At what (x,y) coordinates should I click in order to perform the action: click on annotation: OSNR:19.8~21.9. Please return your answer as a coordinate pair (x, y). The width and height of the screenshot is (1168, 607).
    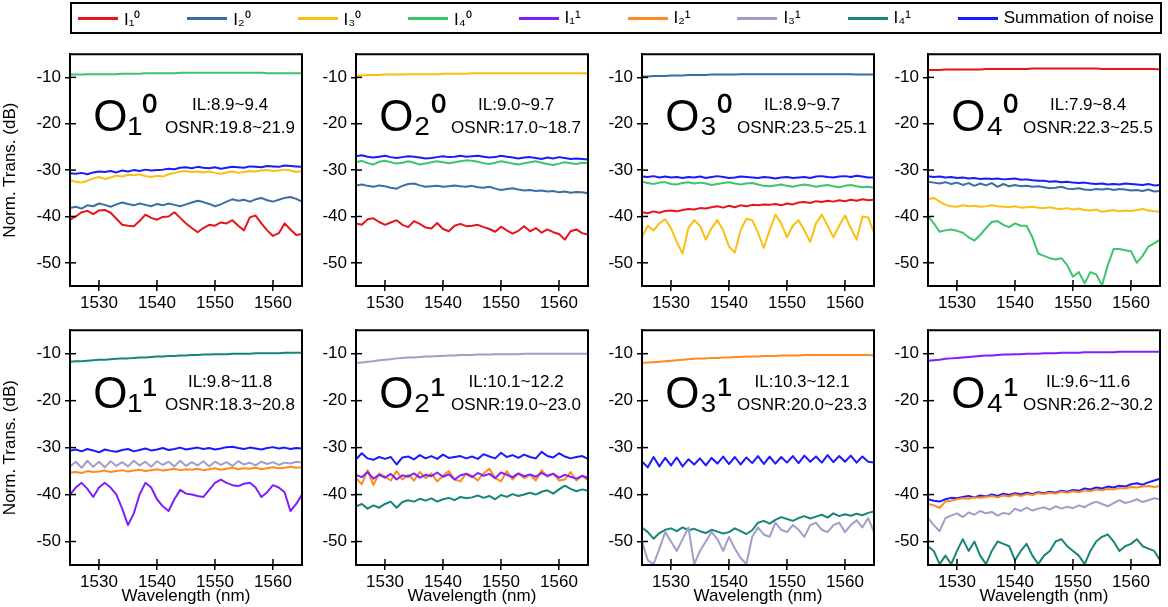
    Looking at the image, I should click on (230, 128).